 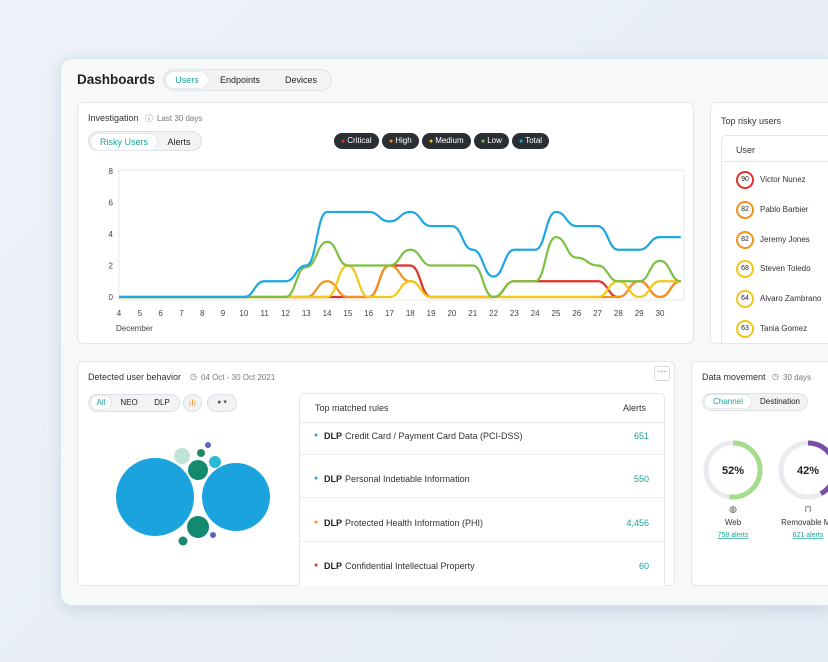 What do you see at coordinates (431, 313) in the screenshot?
I see `x-tick-label: 19` at bounding box center [431, 313].